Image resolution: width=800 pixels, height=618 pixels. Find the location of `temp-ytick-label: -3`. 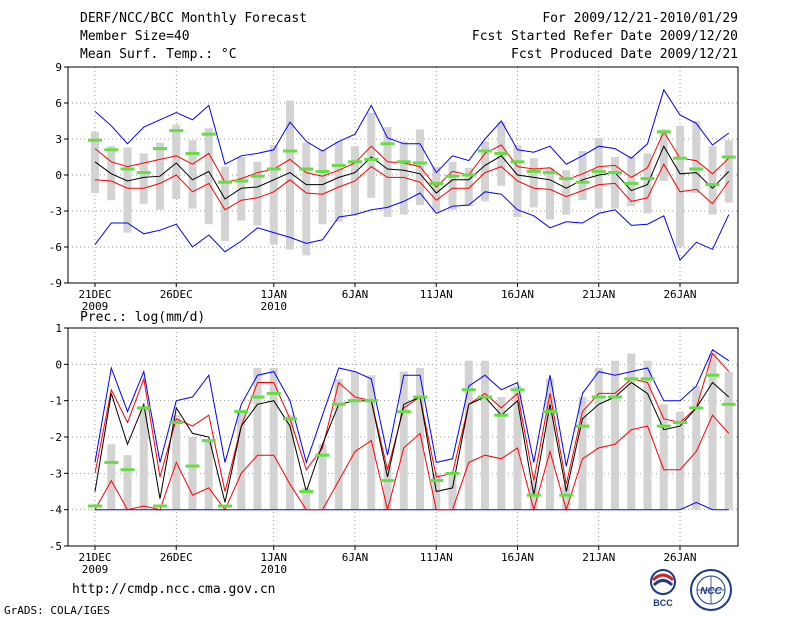

temp-ytick-label: -3 is located at coordinates (55, 211).